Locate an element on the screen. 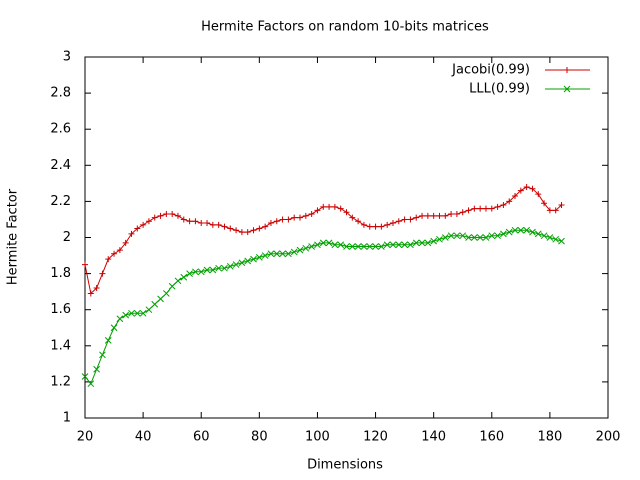 The width and height of the screenshot is (640, 480). legend-label: LLL(0.99) is located at coordinates (499, 89).